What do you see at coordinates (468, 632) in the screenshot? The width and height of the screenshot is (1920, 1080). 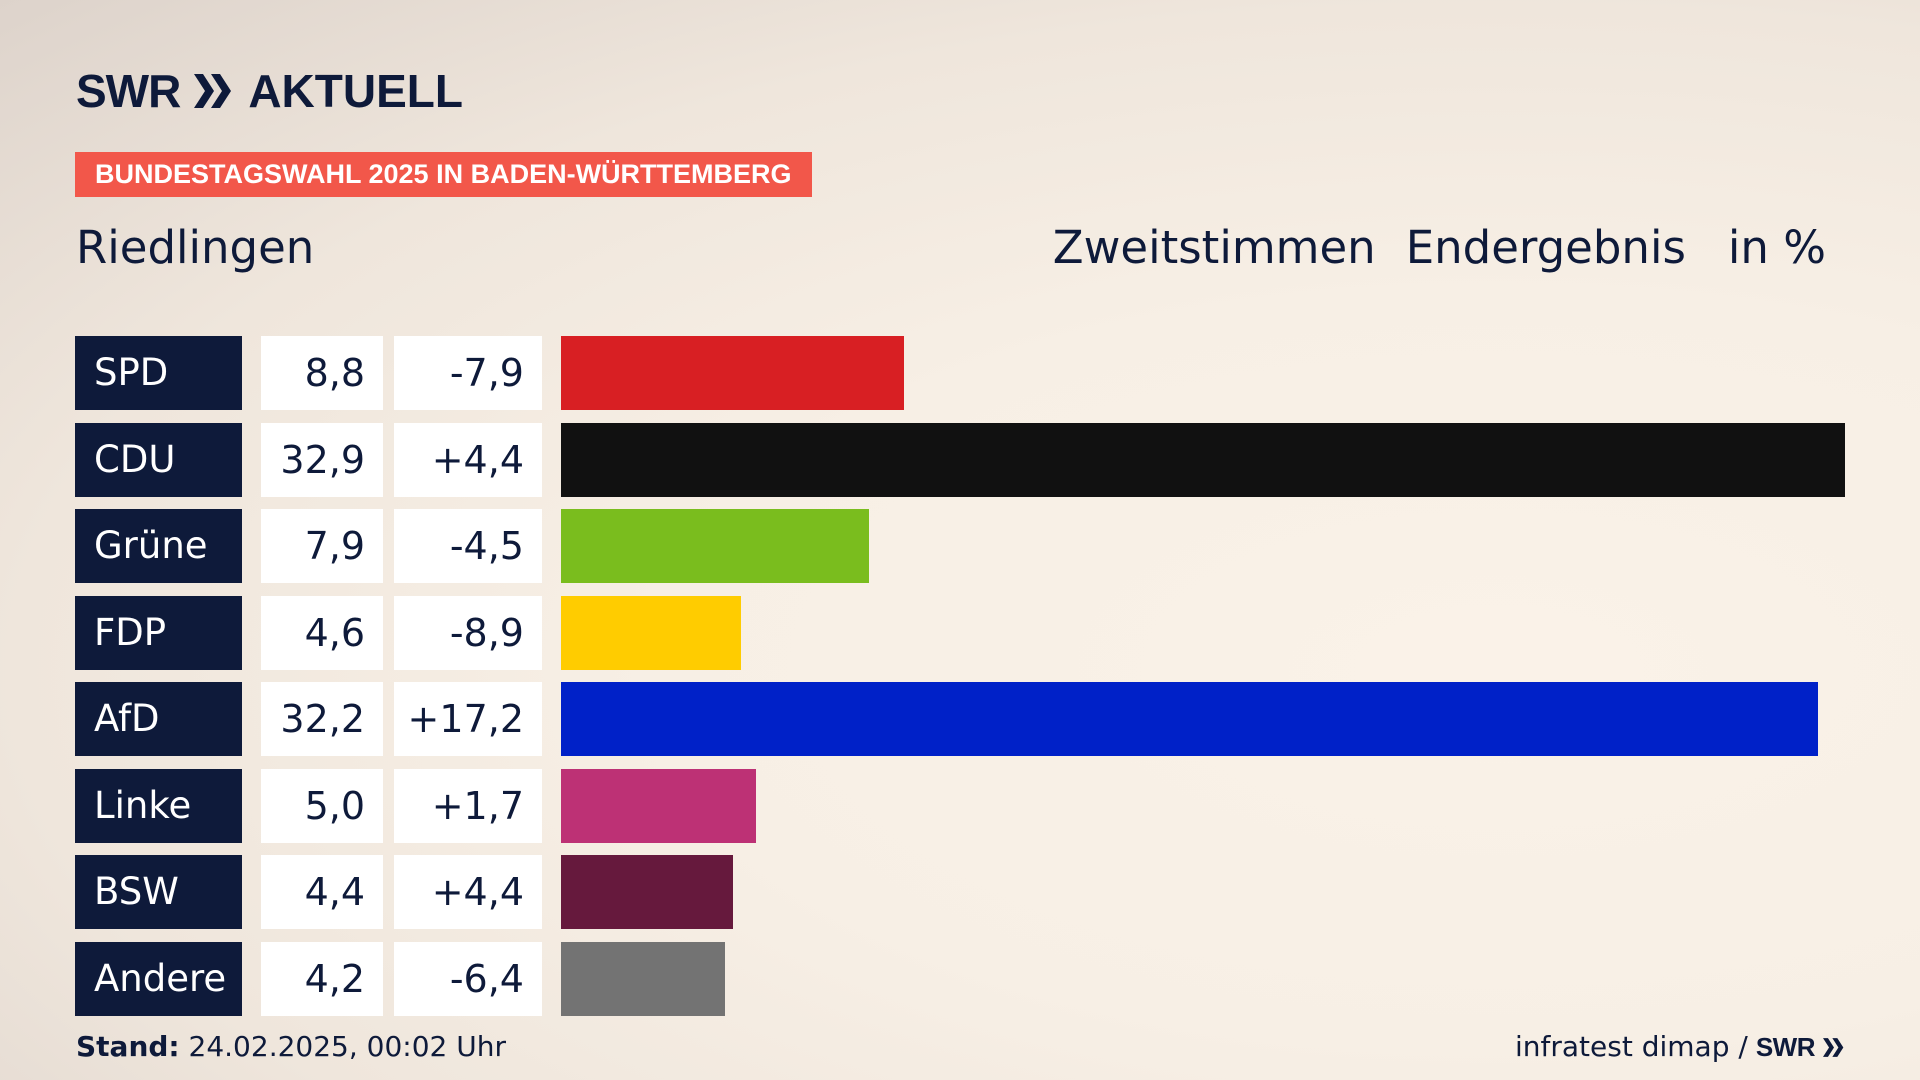 I see `vote-change-value: -8,9` at bounding box center [468, 632].